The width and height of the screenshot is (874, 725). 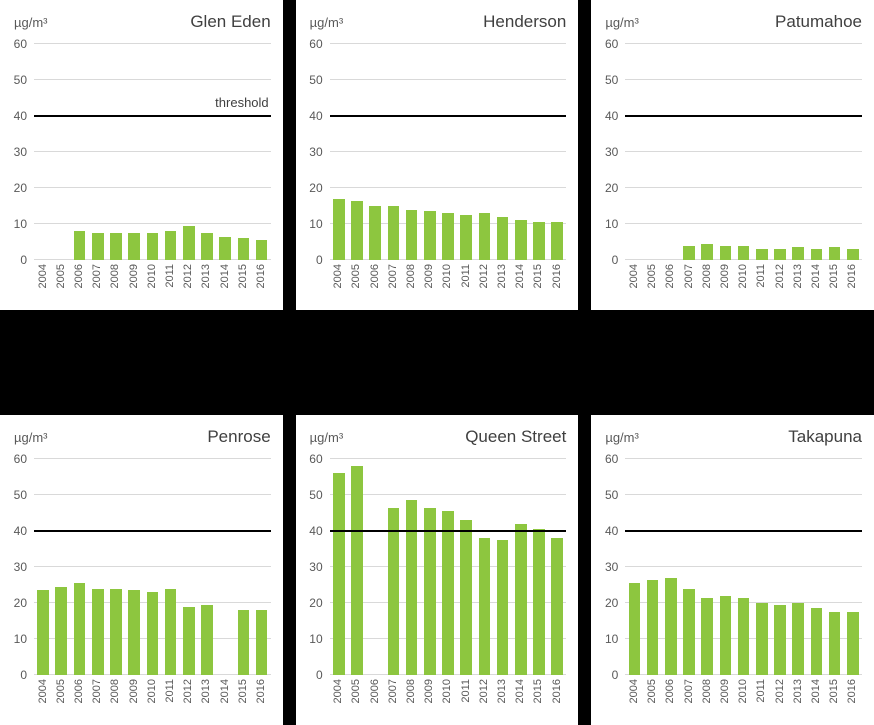 I want to click on bar-slot-2009, so click(x=134, y=567).